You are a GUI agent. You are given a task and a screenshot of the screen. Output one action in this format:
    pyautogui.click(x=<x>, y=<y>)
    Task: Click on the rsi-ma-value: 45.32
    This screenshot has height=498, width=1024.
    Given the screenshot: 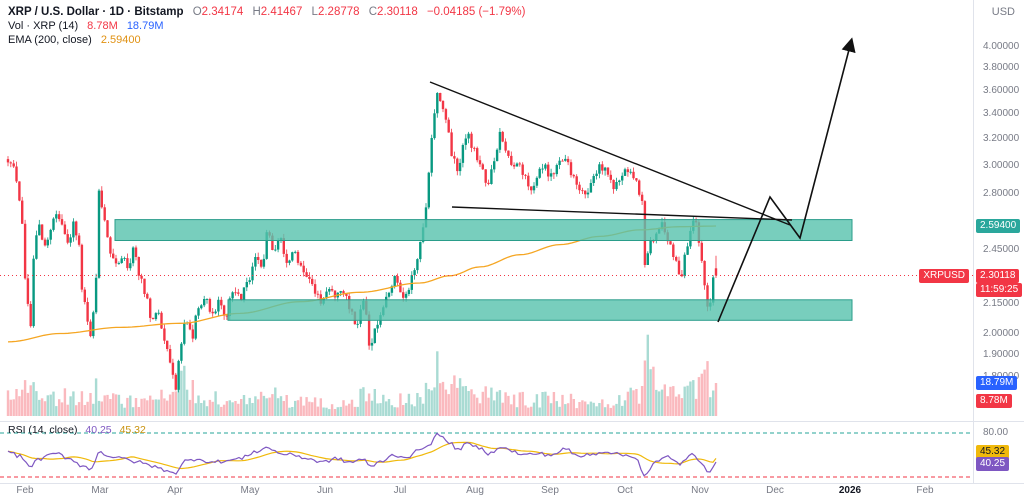 What is the action you would take?
    pyautogui.click(x=132, y=430)
    